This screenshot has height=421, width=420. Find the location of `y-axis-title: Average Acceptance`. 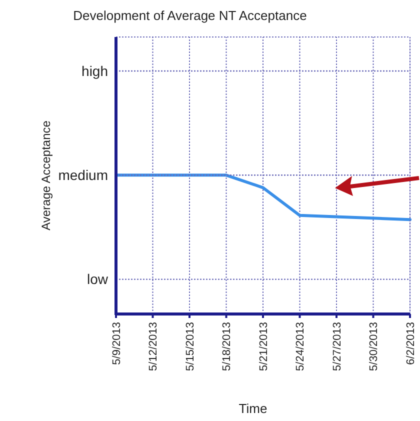

y-axis-title: Average Acceptance is located at coordinates (46, 175).